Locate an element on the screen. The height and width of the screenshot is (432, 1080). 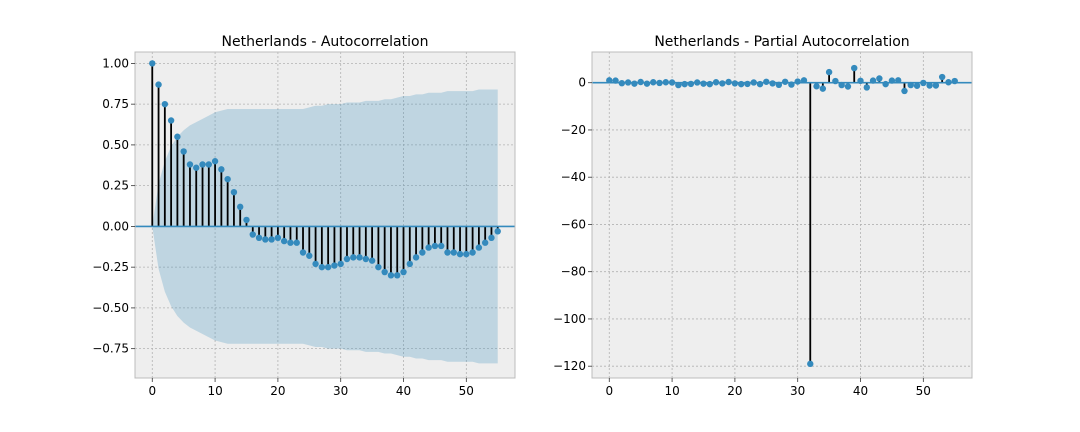
pacf-ytick-label-0: −120 is located at coordinates (569, 366).